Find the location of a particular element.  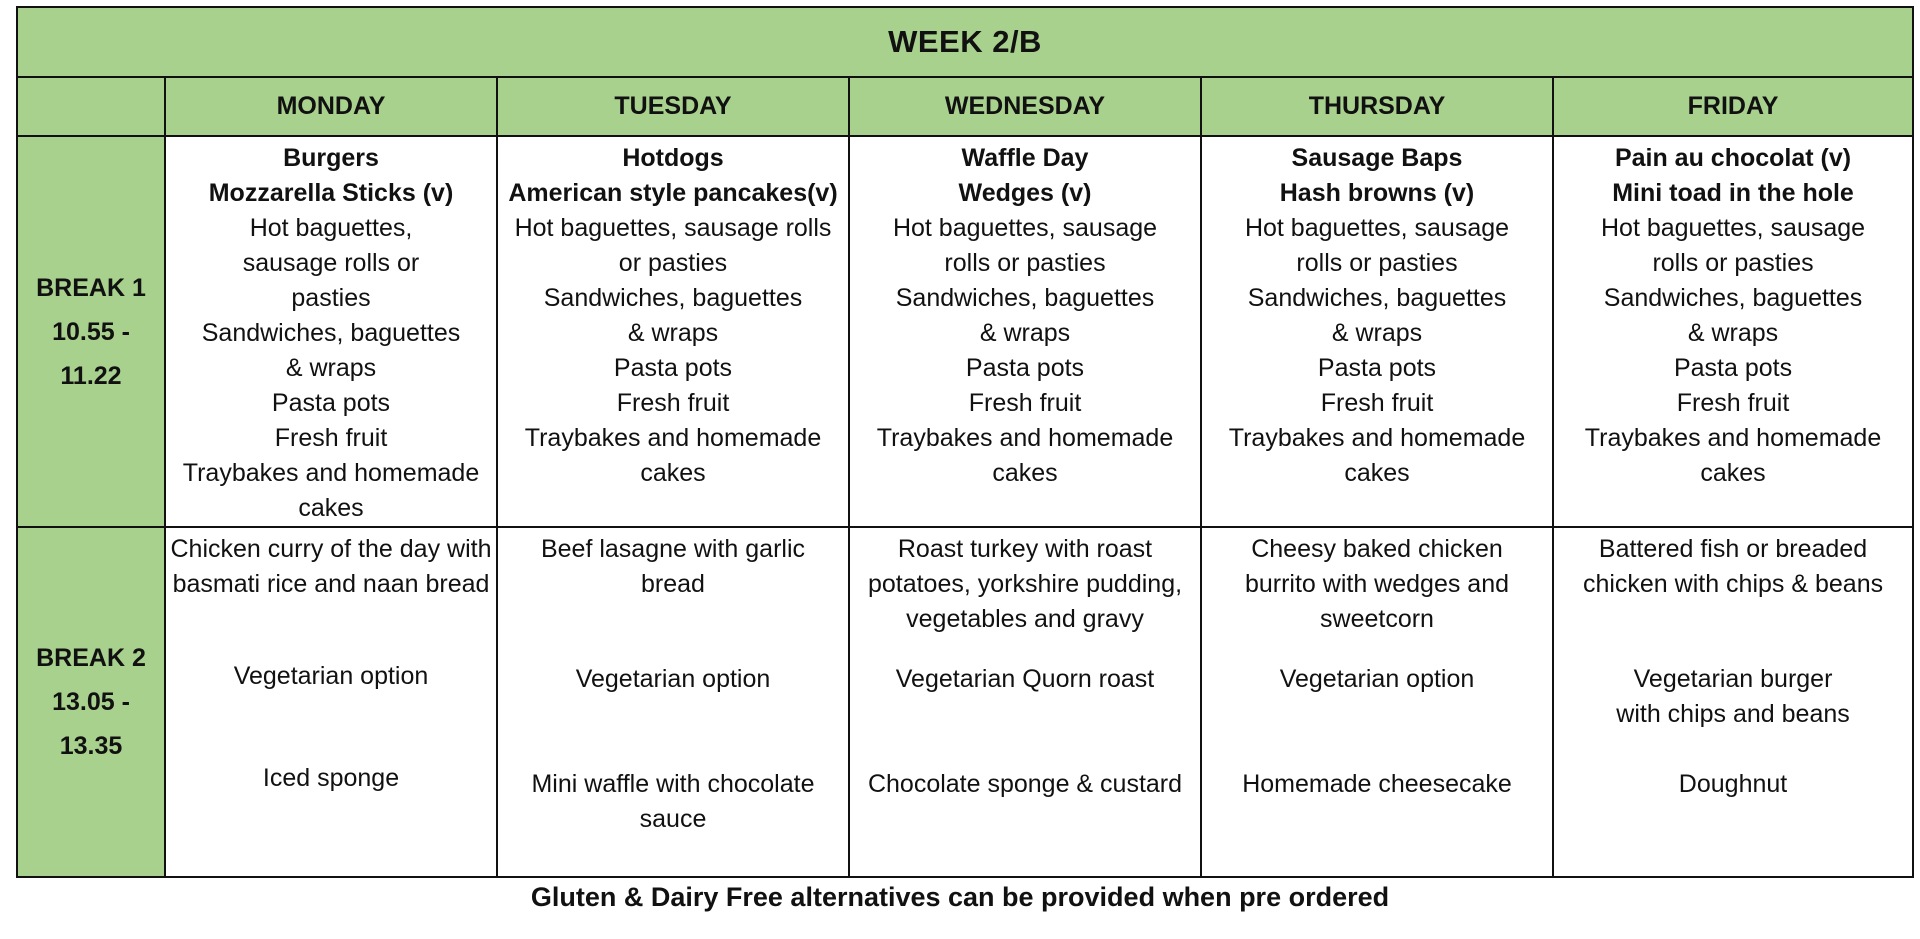

break1-monday-hot-food: Hot baguettes, sausage rolls or pasties is located at coordinates (331, 263).